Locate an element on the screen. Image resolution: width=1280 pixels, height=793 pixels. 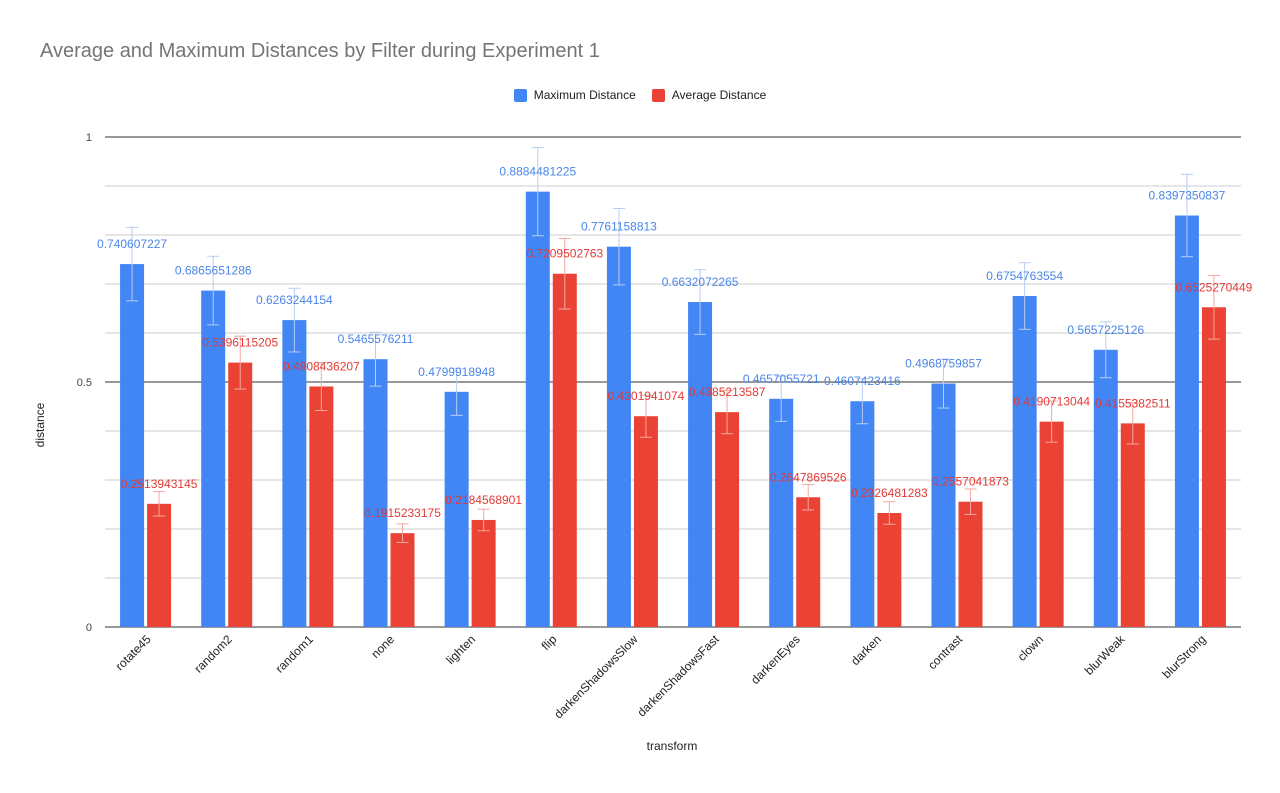
x-tick-label: clown is located at coordinates (1031, 648).